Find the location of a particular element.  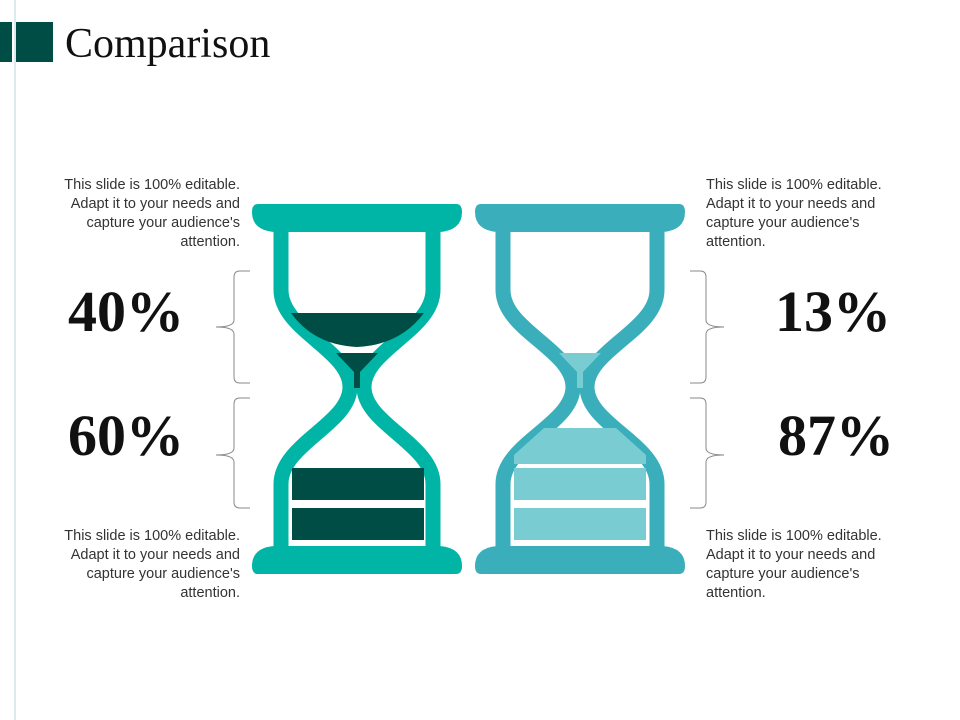

hourglass-left is located at coordinates (357, 389).